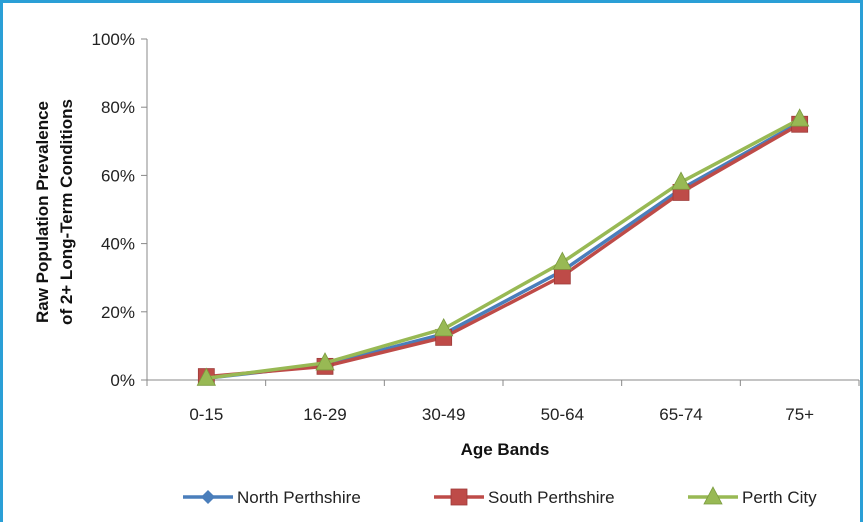 This screenshot has height=522, width=863. I want to click on x-tick-label: 50-64, so click(562, 414).